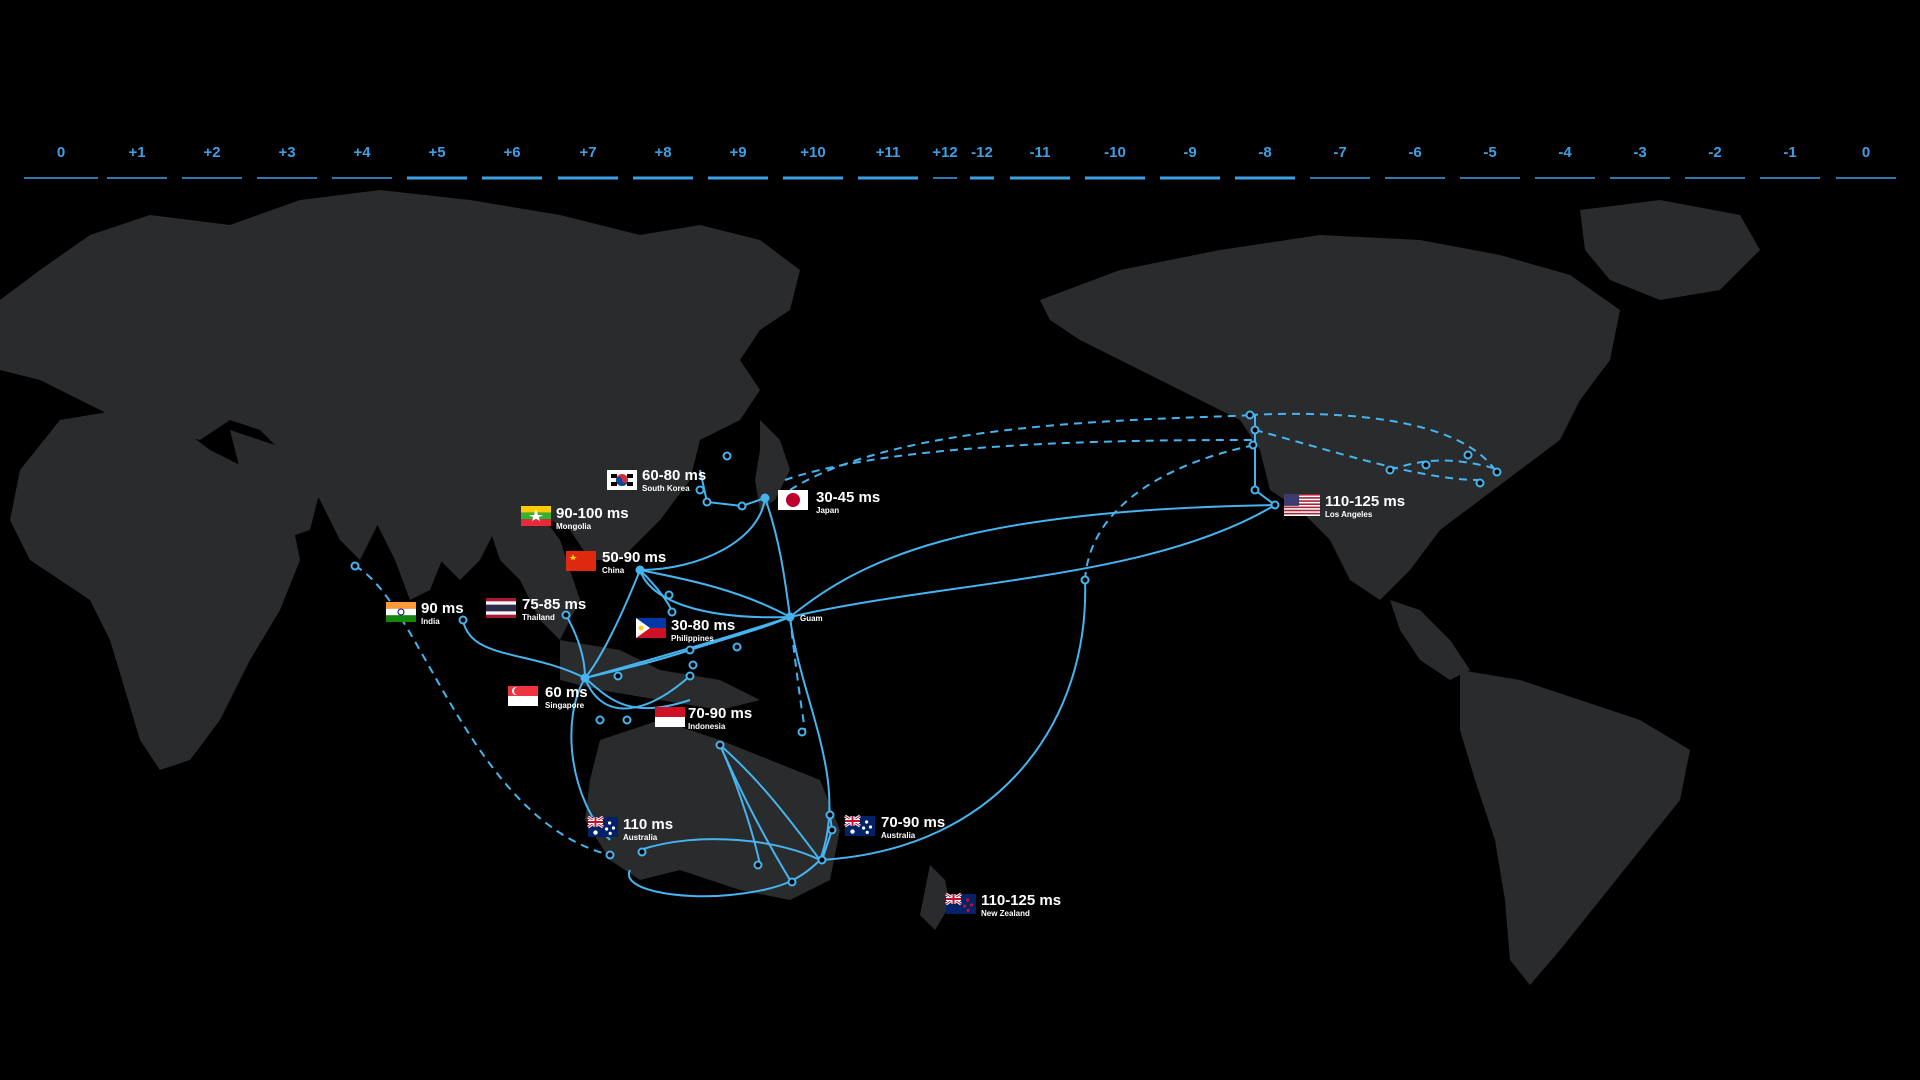  I want to click on latency-value: 50-90 ms, so click(634, 557).